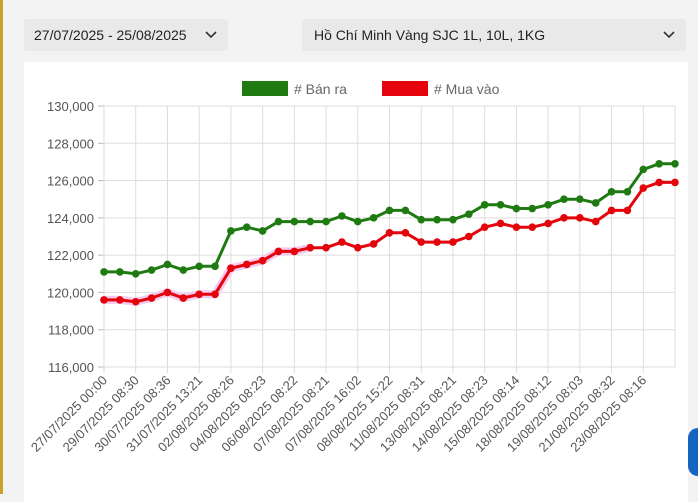 This screenshot has height=502, width=698. I want to click on sell-legend-swatch, so click(265, 88).